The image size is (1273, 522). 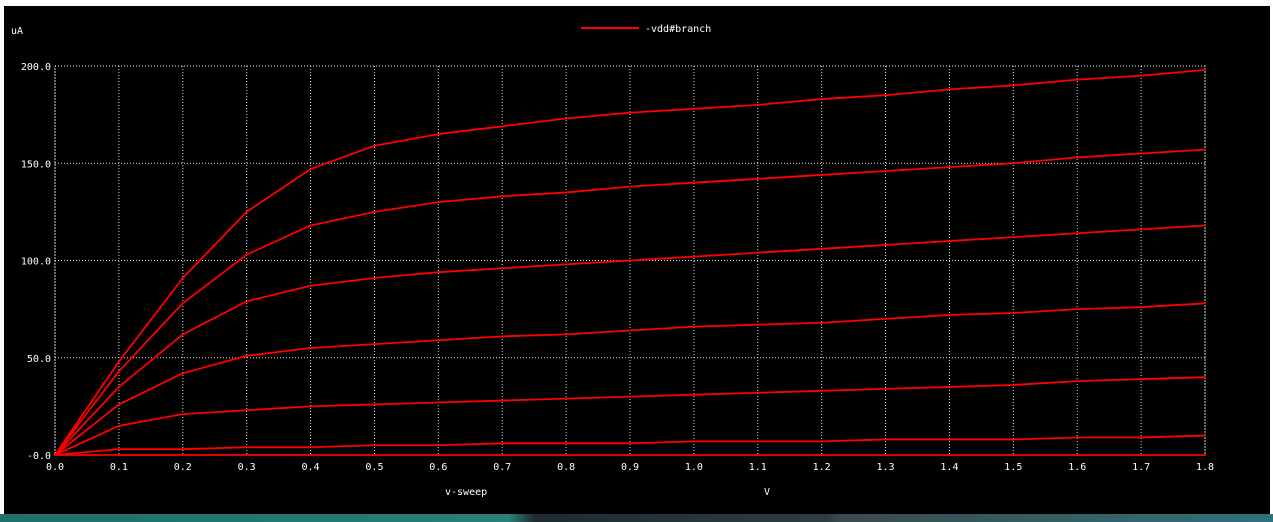 What do you see at coordinates (36, 67) in the screenshot?
I see `y-tick-label: 200.0` at bounding box center [36, 67].